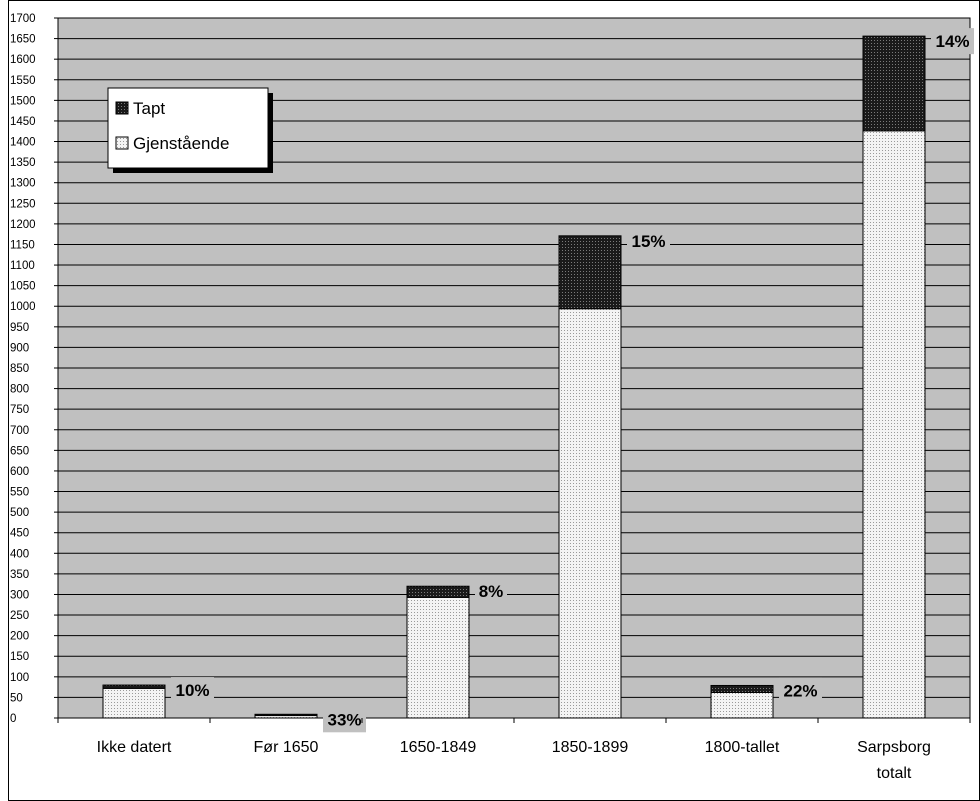  I want to click on x-tick-label: 1850-1899, so click(590, 747).